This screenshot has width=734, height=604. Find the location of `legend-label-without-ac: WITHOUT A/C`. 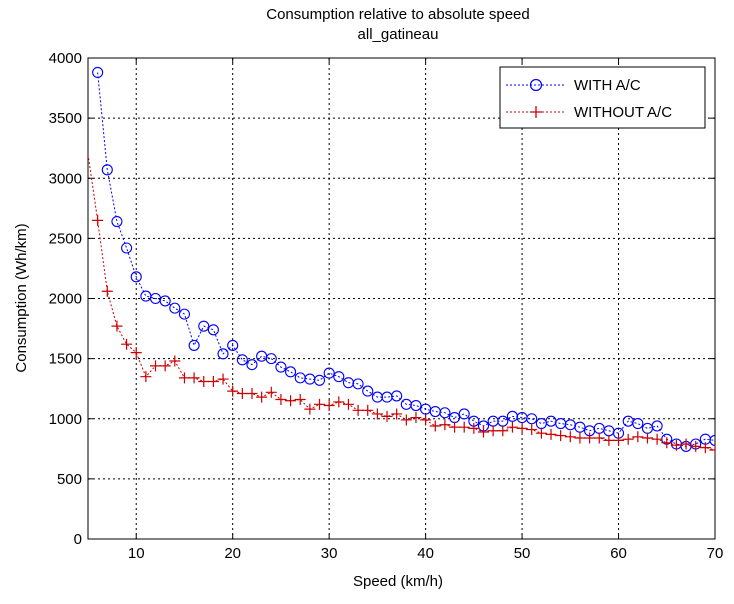

legend-label-without-ac: WITHOUT A/C is located at coordinates (623, 112).